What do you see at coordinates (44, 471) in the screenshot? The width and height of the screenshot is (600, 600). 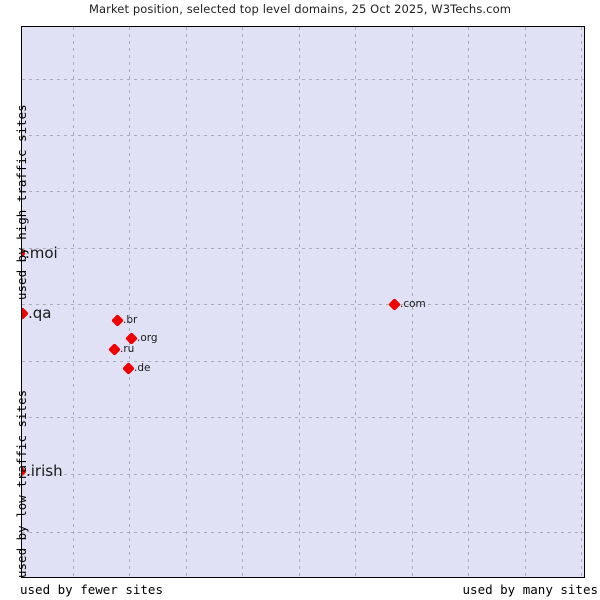 I see `data-point-label: .irish` at bounding box center [44, 471].